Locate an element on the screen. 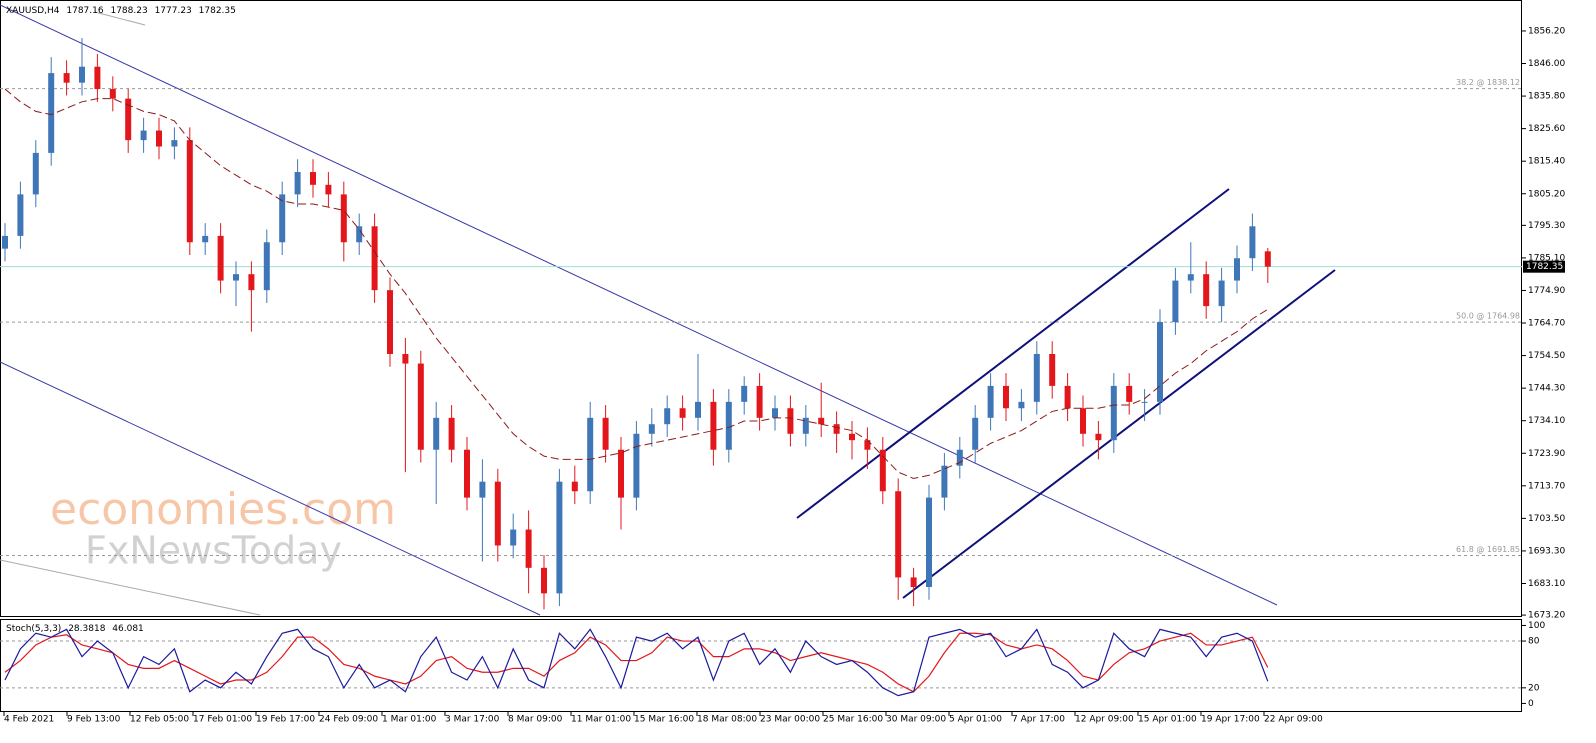  x-tick-label: 7 Apr 17:00 is located at coordinates (1038, 720).